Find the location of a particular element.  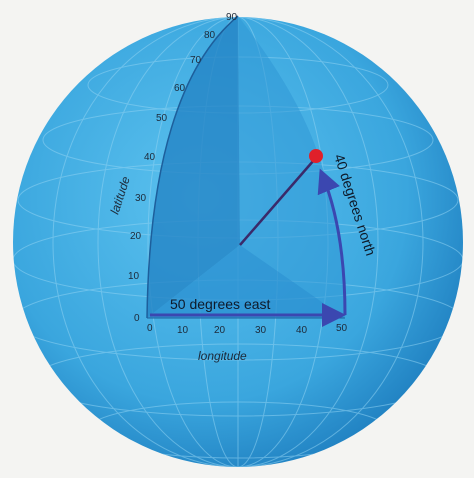

lat-tick-0: 0 is located at coordinates (137, 318).